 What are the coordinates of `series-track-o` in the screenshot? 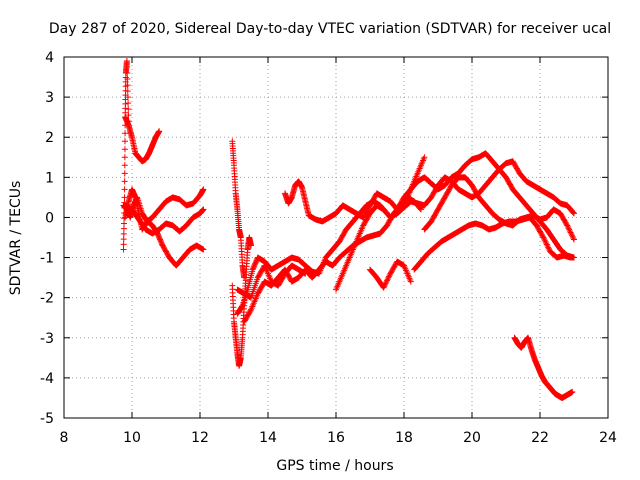 It's located at (390, 274).